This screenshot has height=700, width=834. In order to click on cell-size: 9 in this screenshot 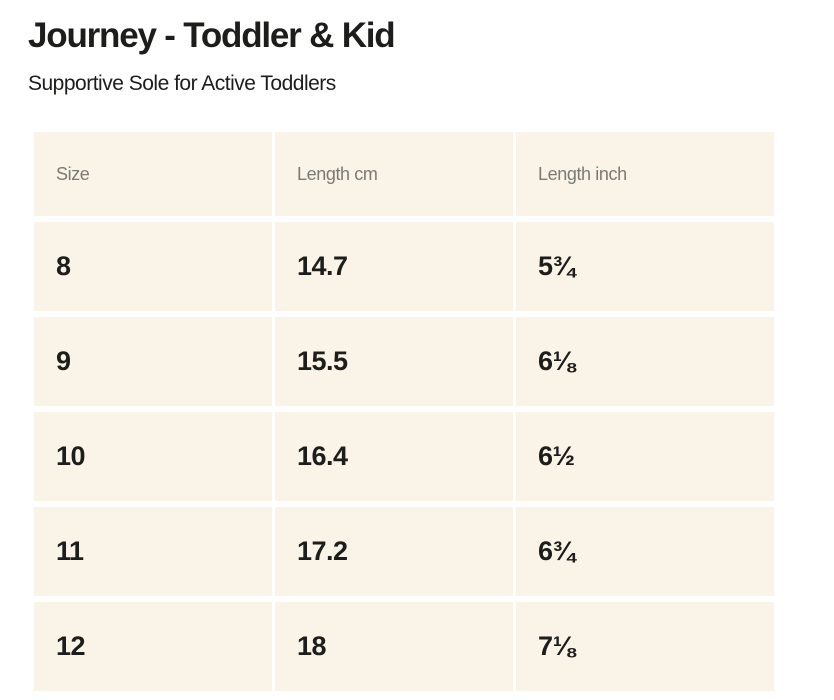, I will do `click(153, 361)`.